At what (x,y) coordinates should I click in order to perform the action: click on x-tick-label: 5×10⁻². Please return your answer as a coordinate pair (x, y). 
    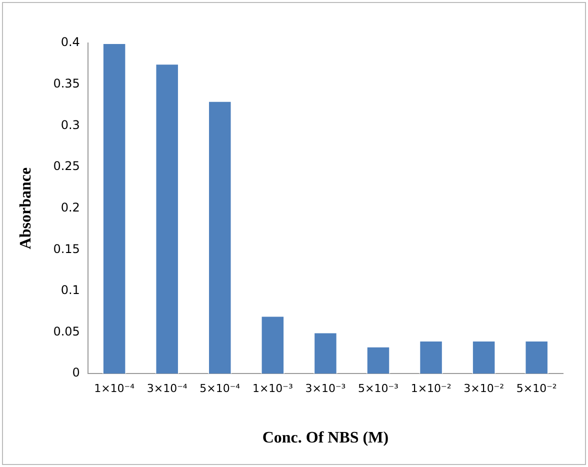
    Looking at the image, I should click on (536, 389).